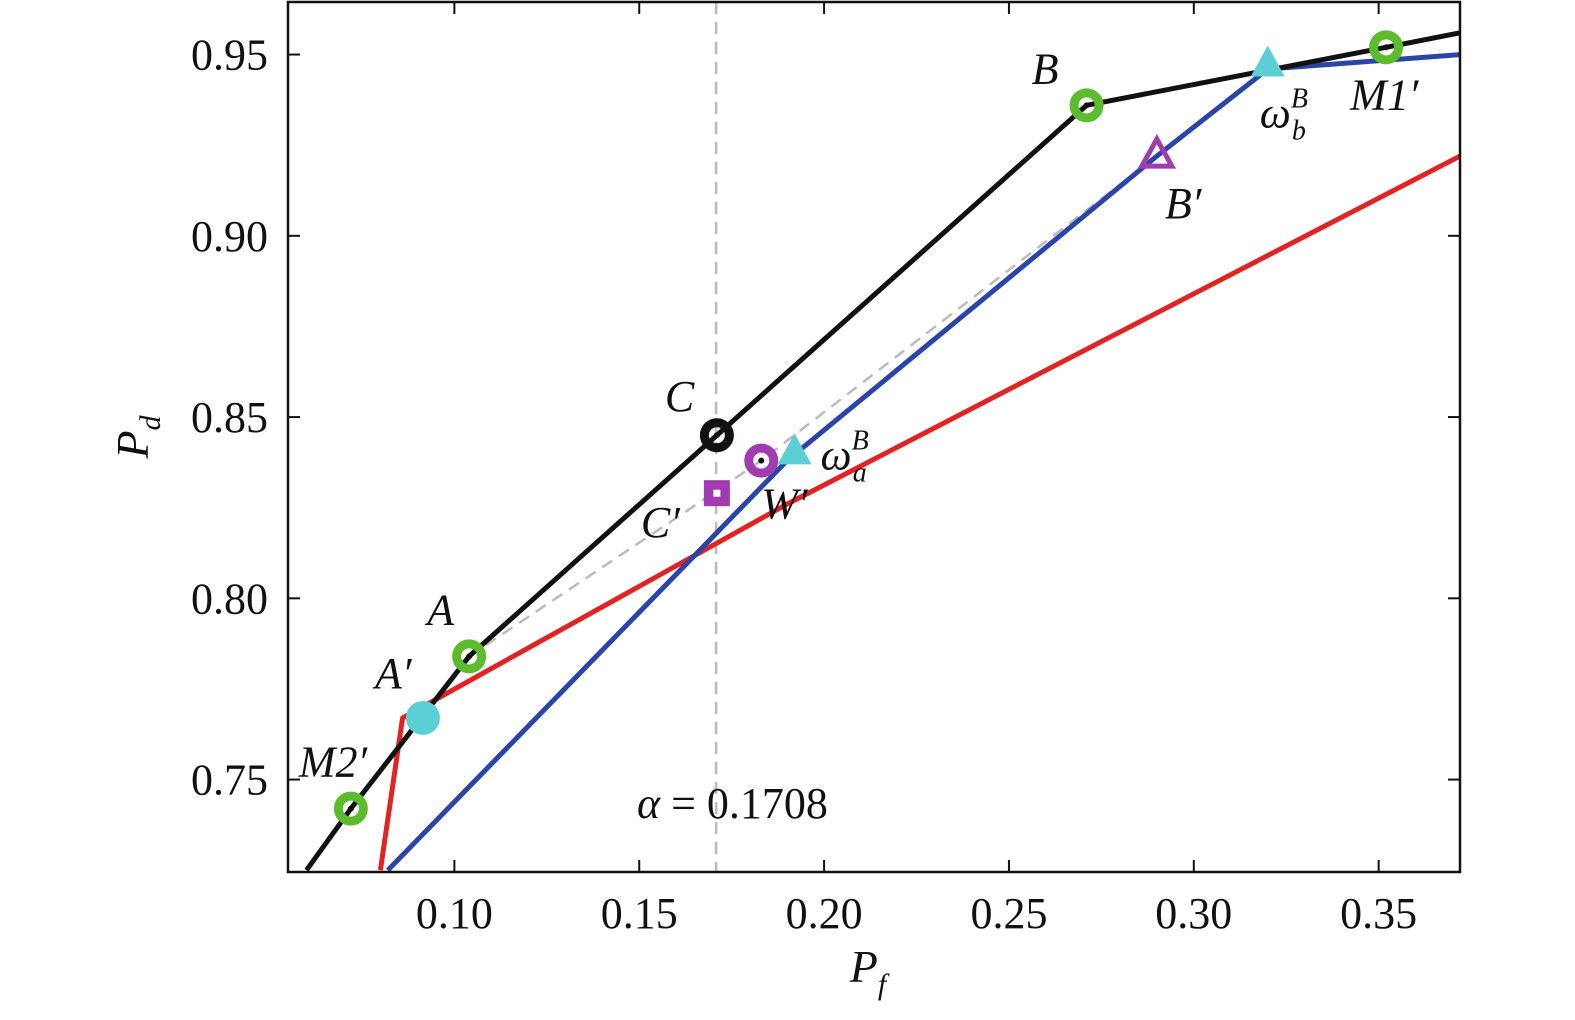  I want to click on x-tick-label: 0.25, so click(1008, 913).